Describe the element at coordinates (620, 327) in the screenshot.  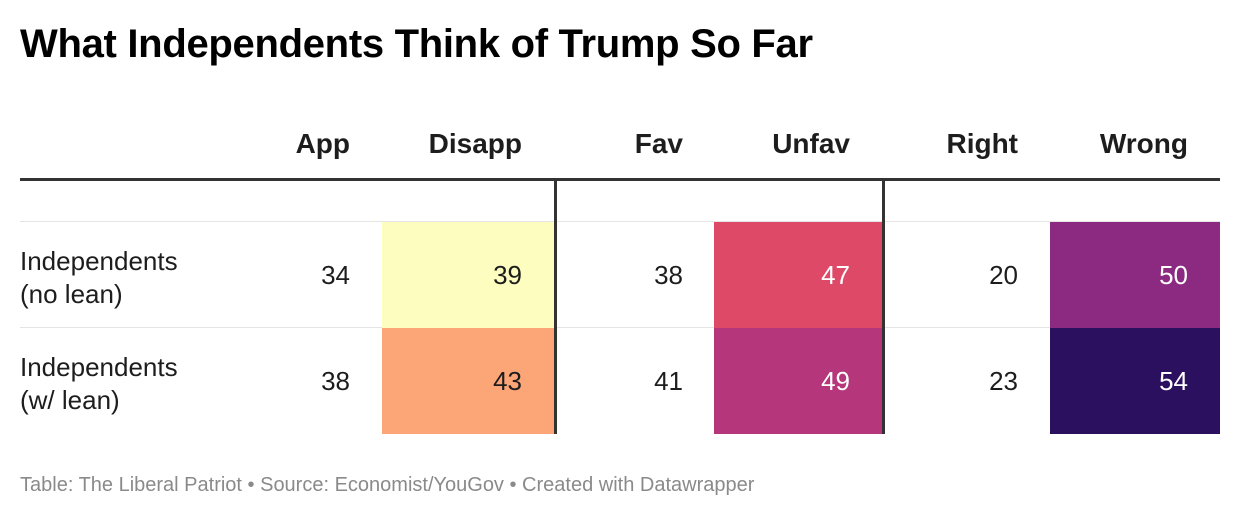
I see `row-divider` at that location.